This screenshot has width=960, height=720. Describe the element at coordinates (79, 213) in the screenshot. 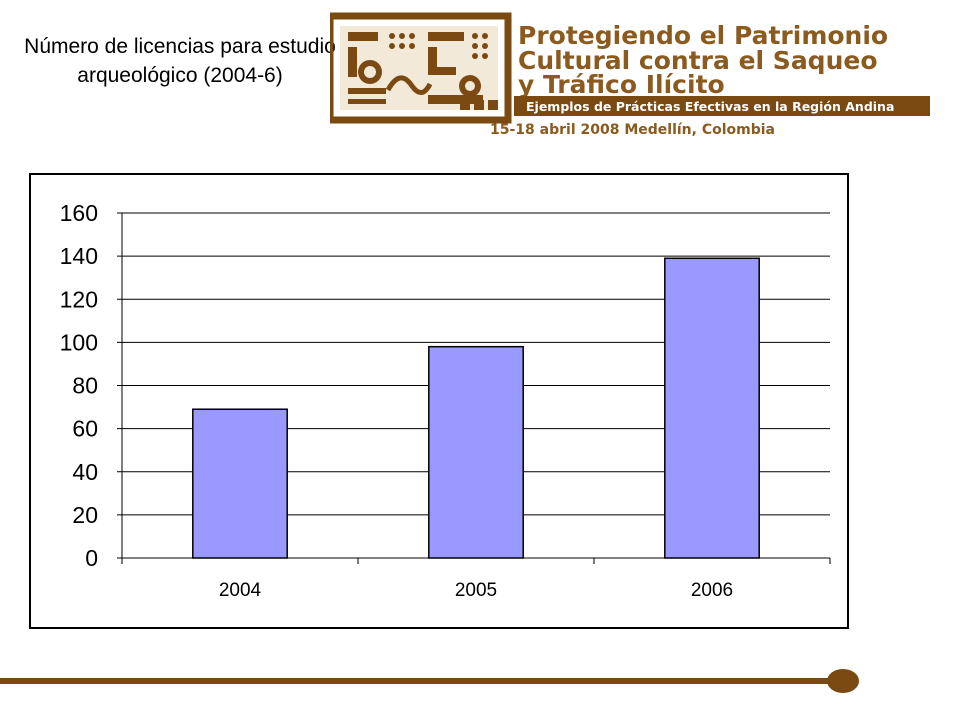

I see `y-tick-label: 160` at that location.